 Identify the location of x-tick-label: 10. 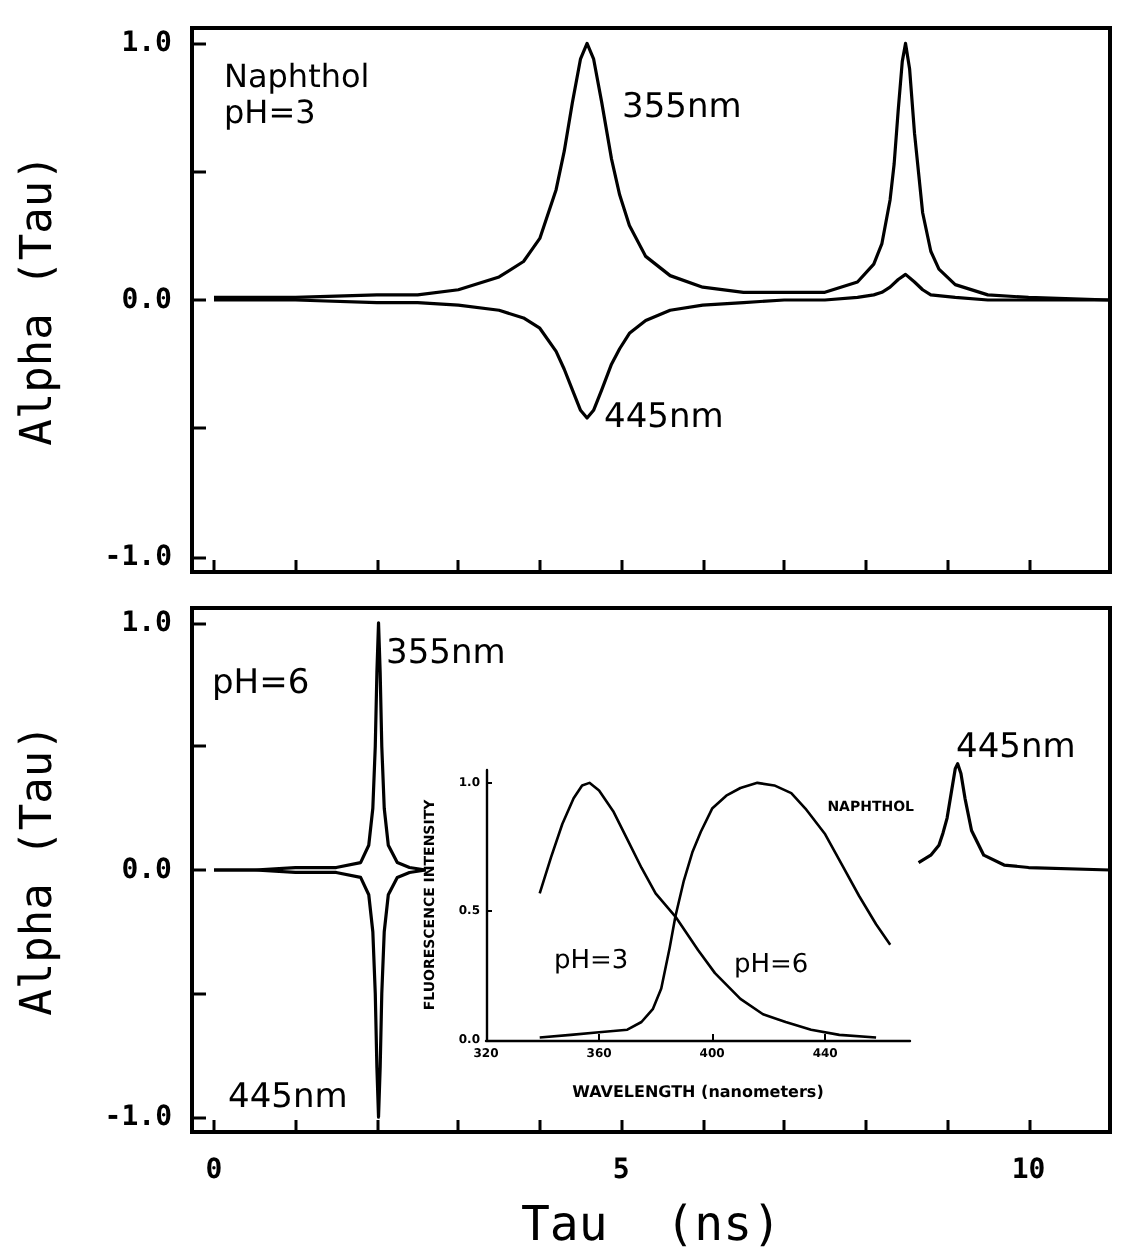
(1028, 1170).